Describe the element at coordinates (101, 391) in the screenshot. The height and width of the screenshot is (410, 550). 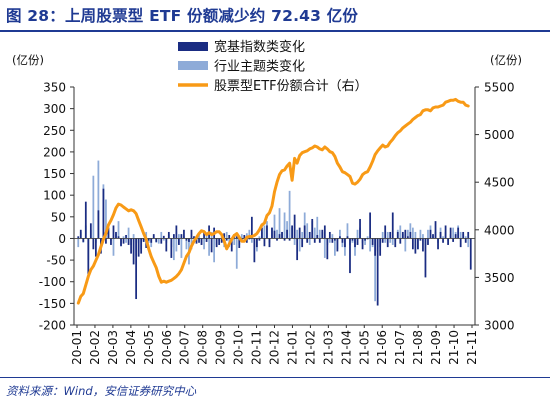
I see `source-note: 资料来源：Wind，安信证券研究中心` at that location.